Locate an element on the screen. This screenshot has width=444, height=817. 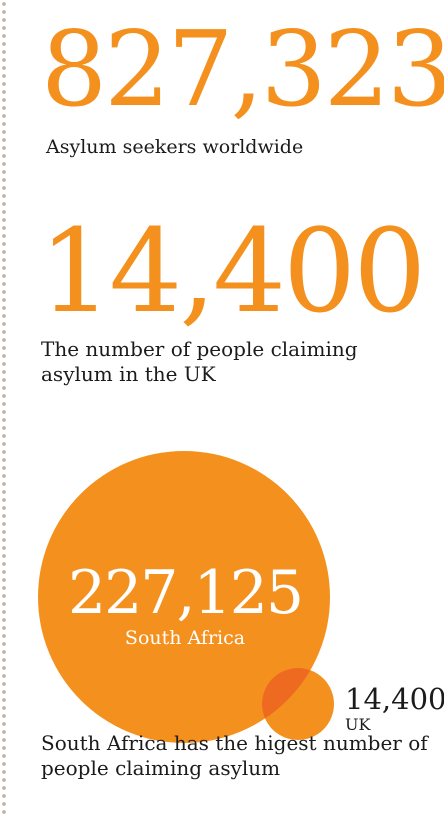
south-africa-value: 227,125 is located at coordinates (185, 593).